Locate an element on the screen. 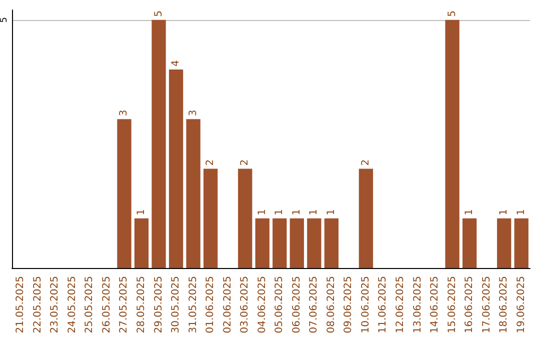 The image size is (540, 340). x-tick-label: 30.05.2025 is located at coordinates (176, 305).